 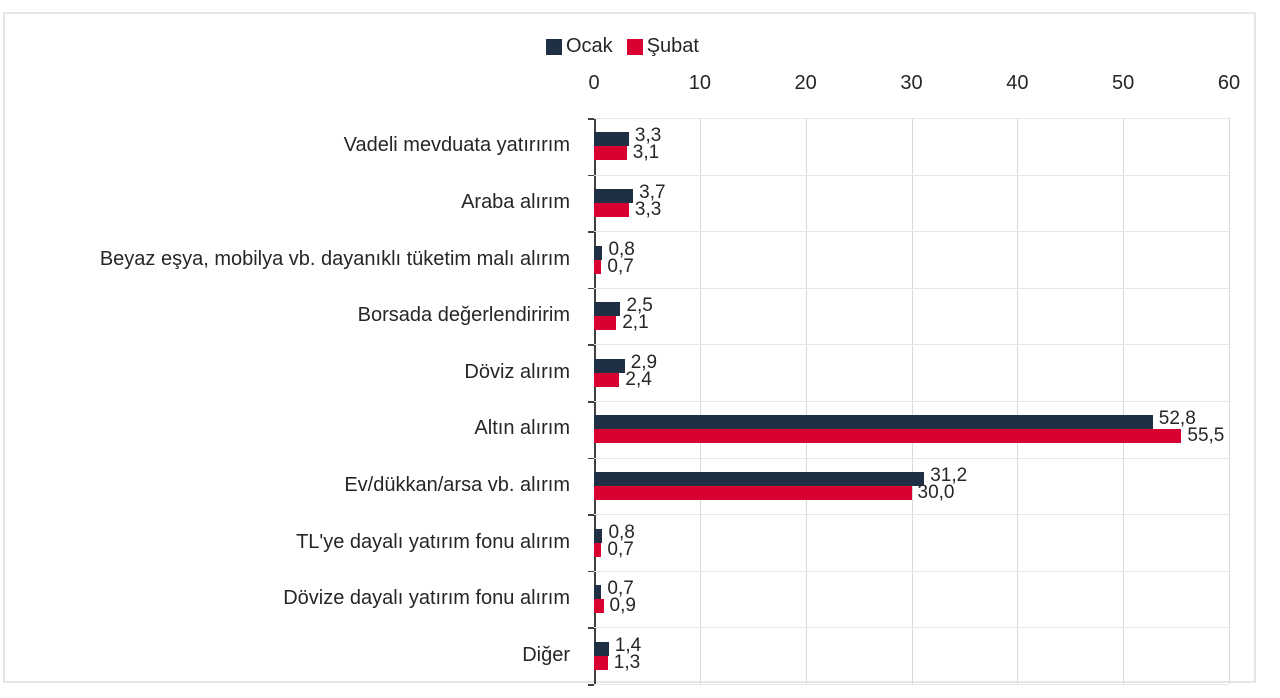 I want to click on x-tick-label: 60, so click(x=1229, y=83).